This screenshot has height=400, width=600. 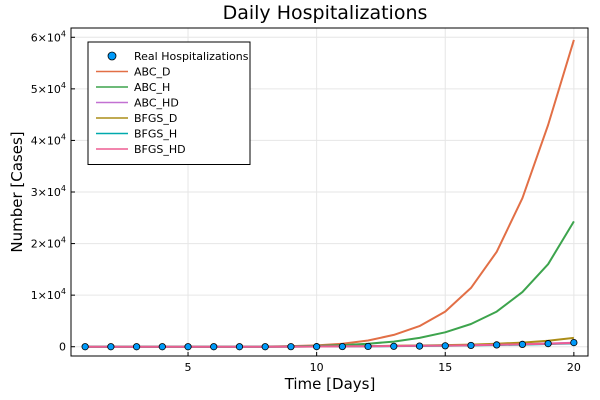 What do you see at coordinates (17, 191) in the screenshot?
I see `y-axis-label: Number [Cases]` at bounding box center [17, 191].